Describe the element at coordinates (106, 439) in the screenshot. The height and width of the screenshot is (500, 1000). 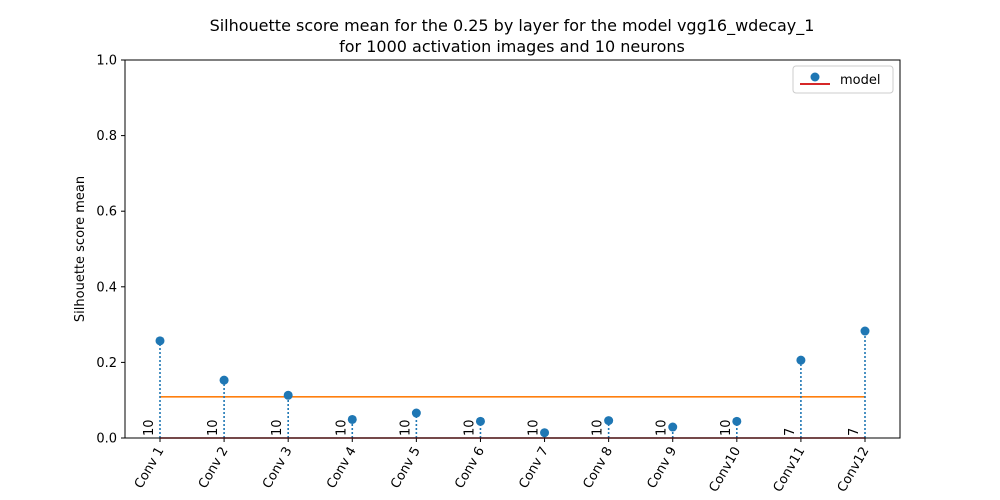
I see `y-tick-label: 0.0` at that location.